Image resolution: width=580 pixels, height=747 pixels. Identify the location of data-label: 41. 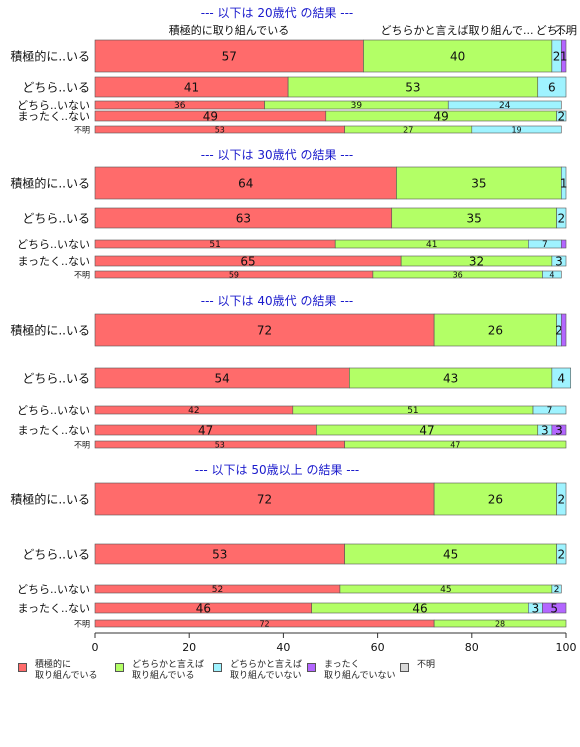
(431, 245).